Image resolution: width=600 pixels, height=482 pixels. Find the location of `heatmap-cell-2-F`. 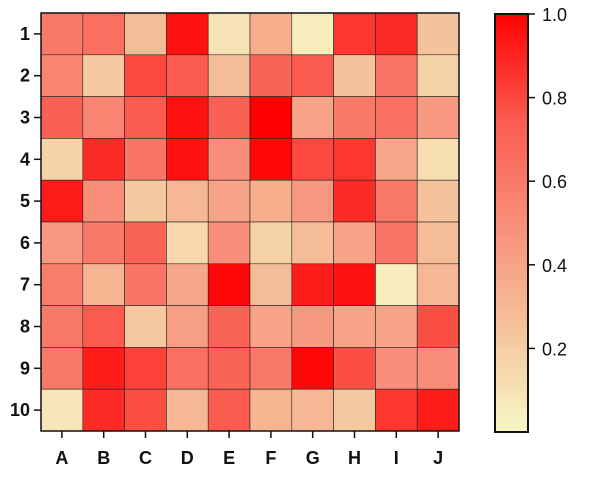

heatmap-cell-2-F is located at coordinates (271, 75).